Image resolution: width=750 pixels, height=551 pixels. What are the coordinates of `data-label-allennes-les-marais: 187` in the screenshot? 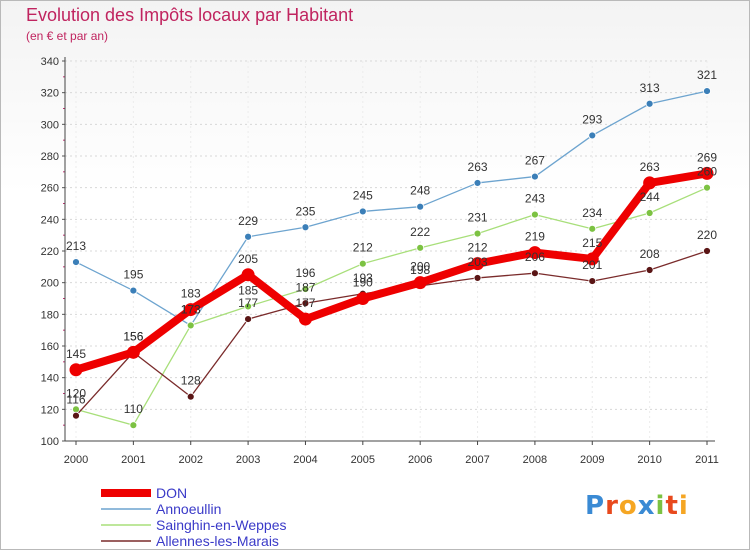 It's located at (305, 287).